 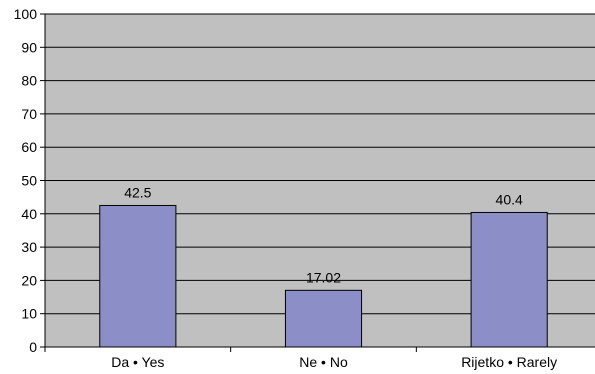 I want to click on category-label-1: Ne • No, so click(x=323, y=362).